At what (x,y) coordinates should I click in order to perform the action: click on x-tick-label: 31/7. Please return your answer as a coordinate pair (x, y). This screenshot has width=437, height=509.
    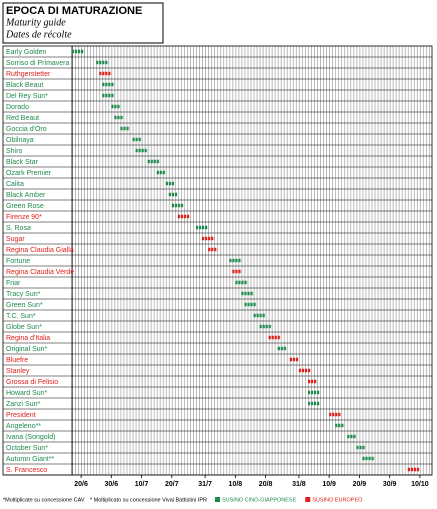
    Looking at the image, I should click on (205, 484).